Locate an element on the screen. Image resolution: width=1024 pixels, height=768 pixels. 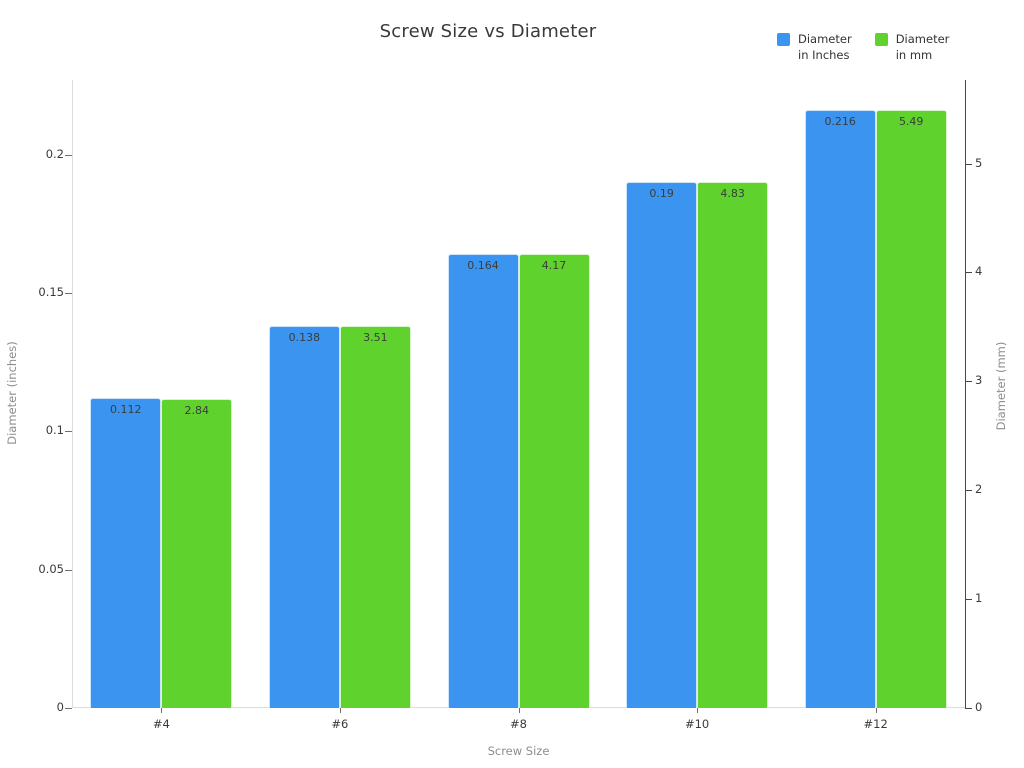
bar-group: 0.216 5.49 is located at coordinates (875, 409).